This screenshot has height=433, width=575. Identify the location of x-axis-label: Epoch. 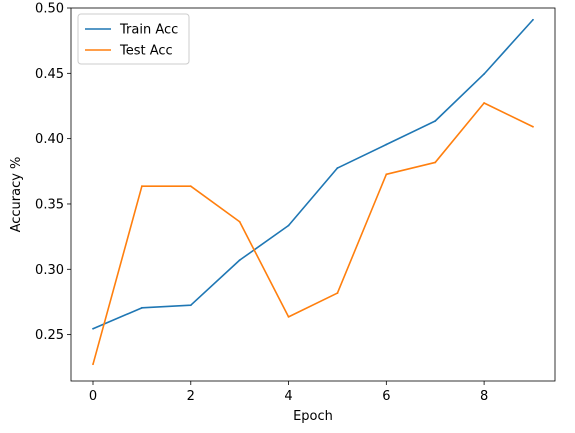
(313, 416).